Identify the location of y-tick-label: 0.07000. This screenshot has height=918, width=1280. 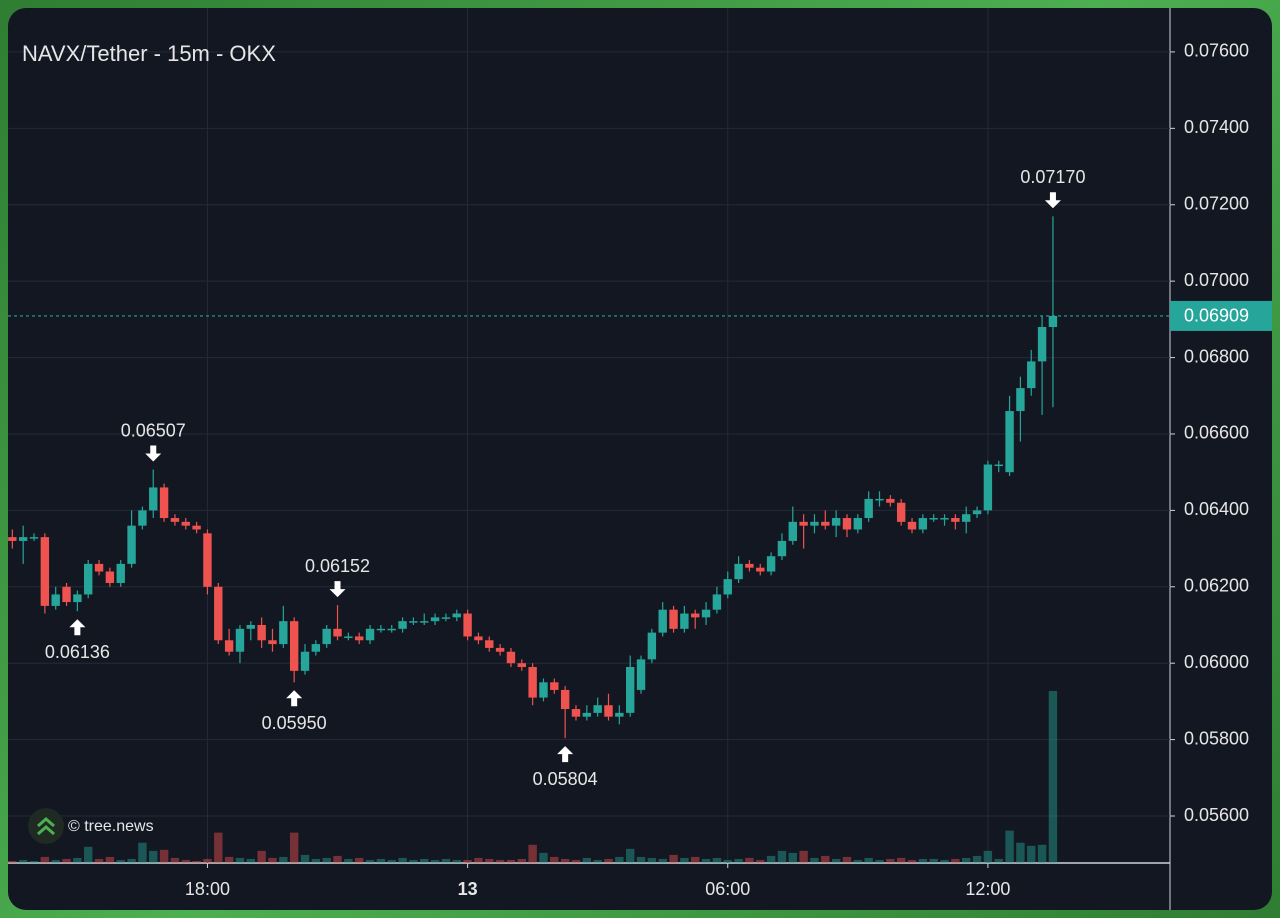
(1216, 280).